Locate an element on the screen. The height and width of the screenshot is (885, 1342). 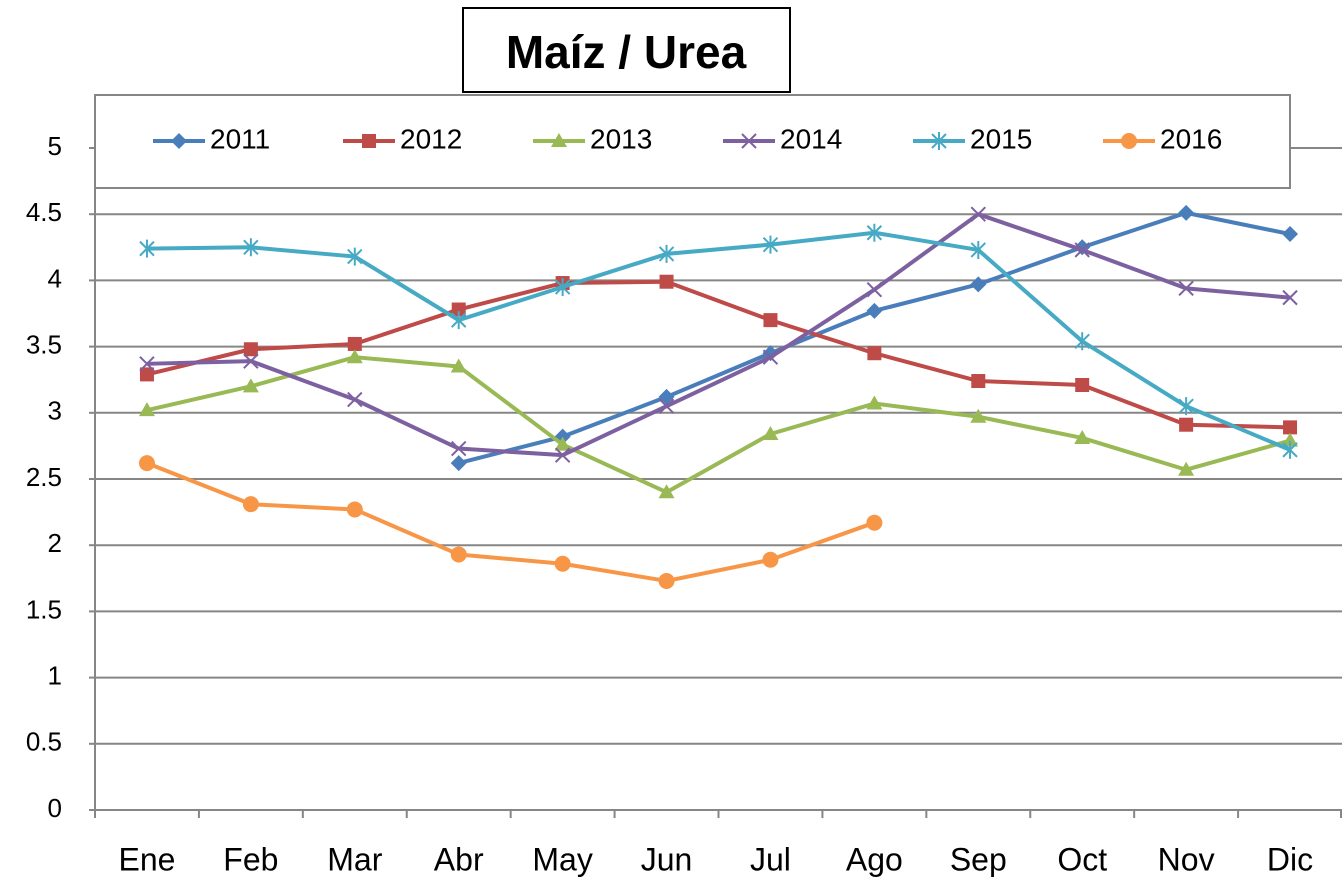
y-tick-label: 1 is located at coordinates (55, 675).